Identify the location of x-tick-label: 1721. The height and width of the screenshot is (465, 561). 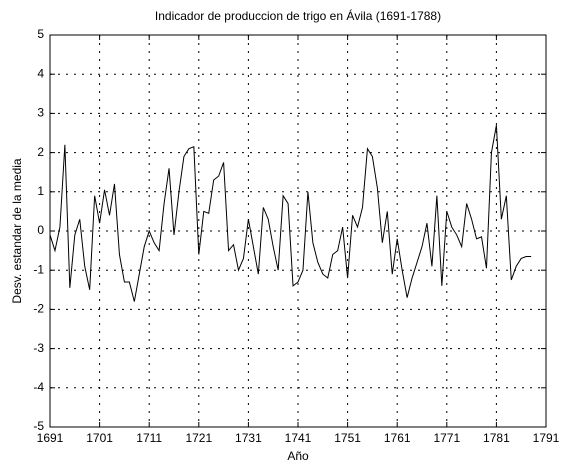
(198, 438).